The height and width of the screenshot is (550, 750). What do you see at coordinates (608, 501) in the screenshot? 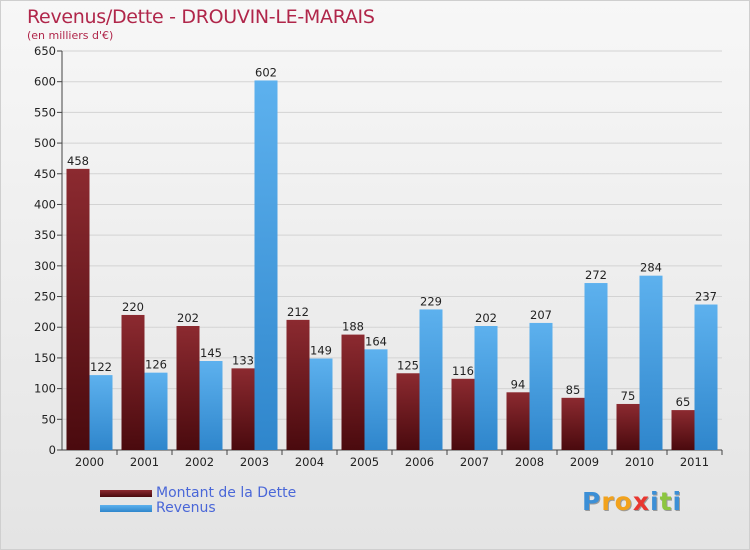
I see `logo-letter: r` at bounding box center [608, 501].